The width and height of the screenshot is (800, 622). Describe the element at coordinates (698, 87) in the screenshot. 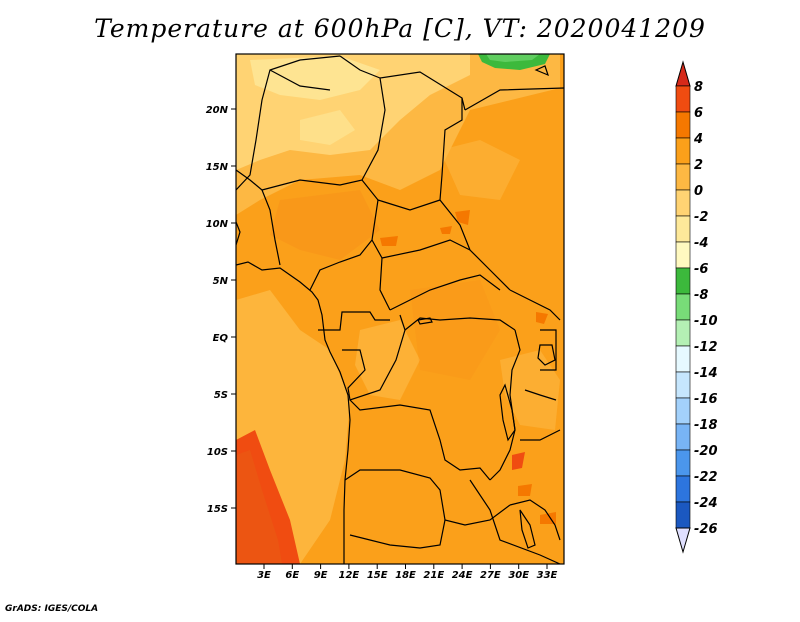

I see `colorbar-label: 8` at that location.